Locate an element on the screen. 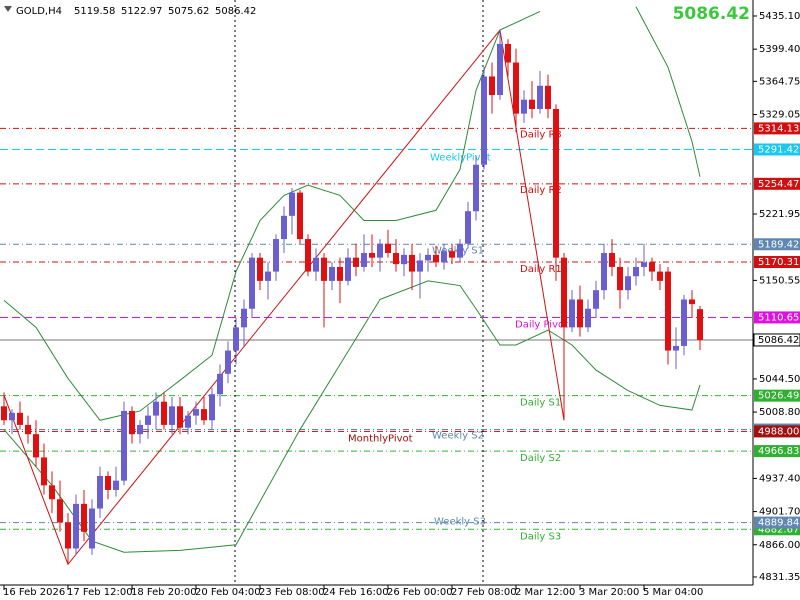 The image size is (800, 600). y-tick-label: 5008.80 is located at coordinates (779, 412).